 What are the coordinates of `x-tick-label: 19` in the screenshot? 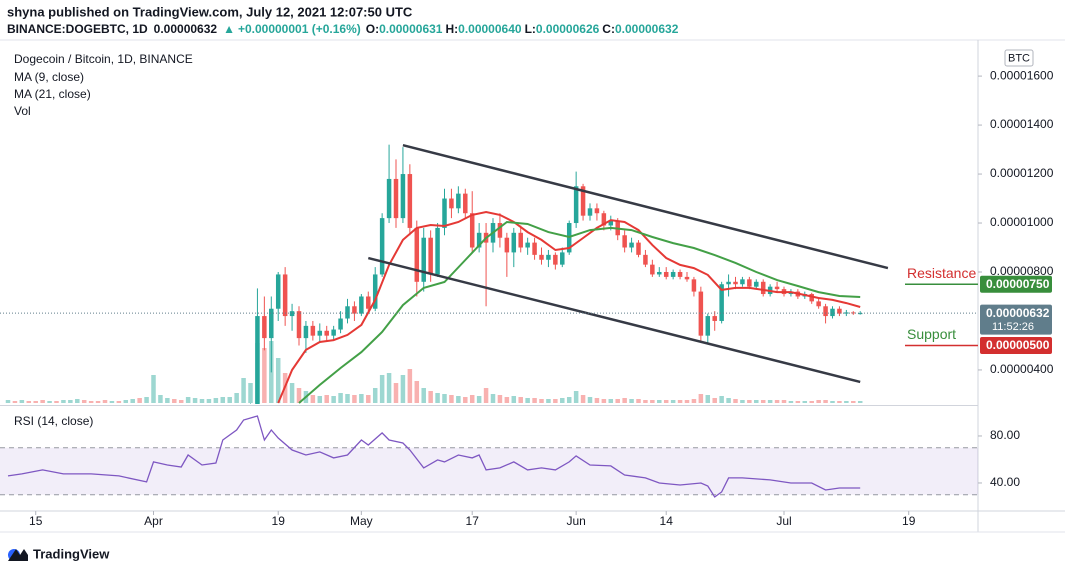 It's located at (279, 521).